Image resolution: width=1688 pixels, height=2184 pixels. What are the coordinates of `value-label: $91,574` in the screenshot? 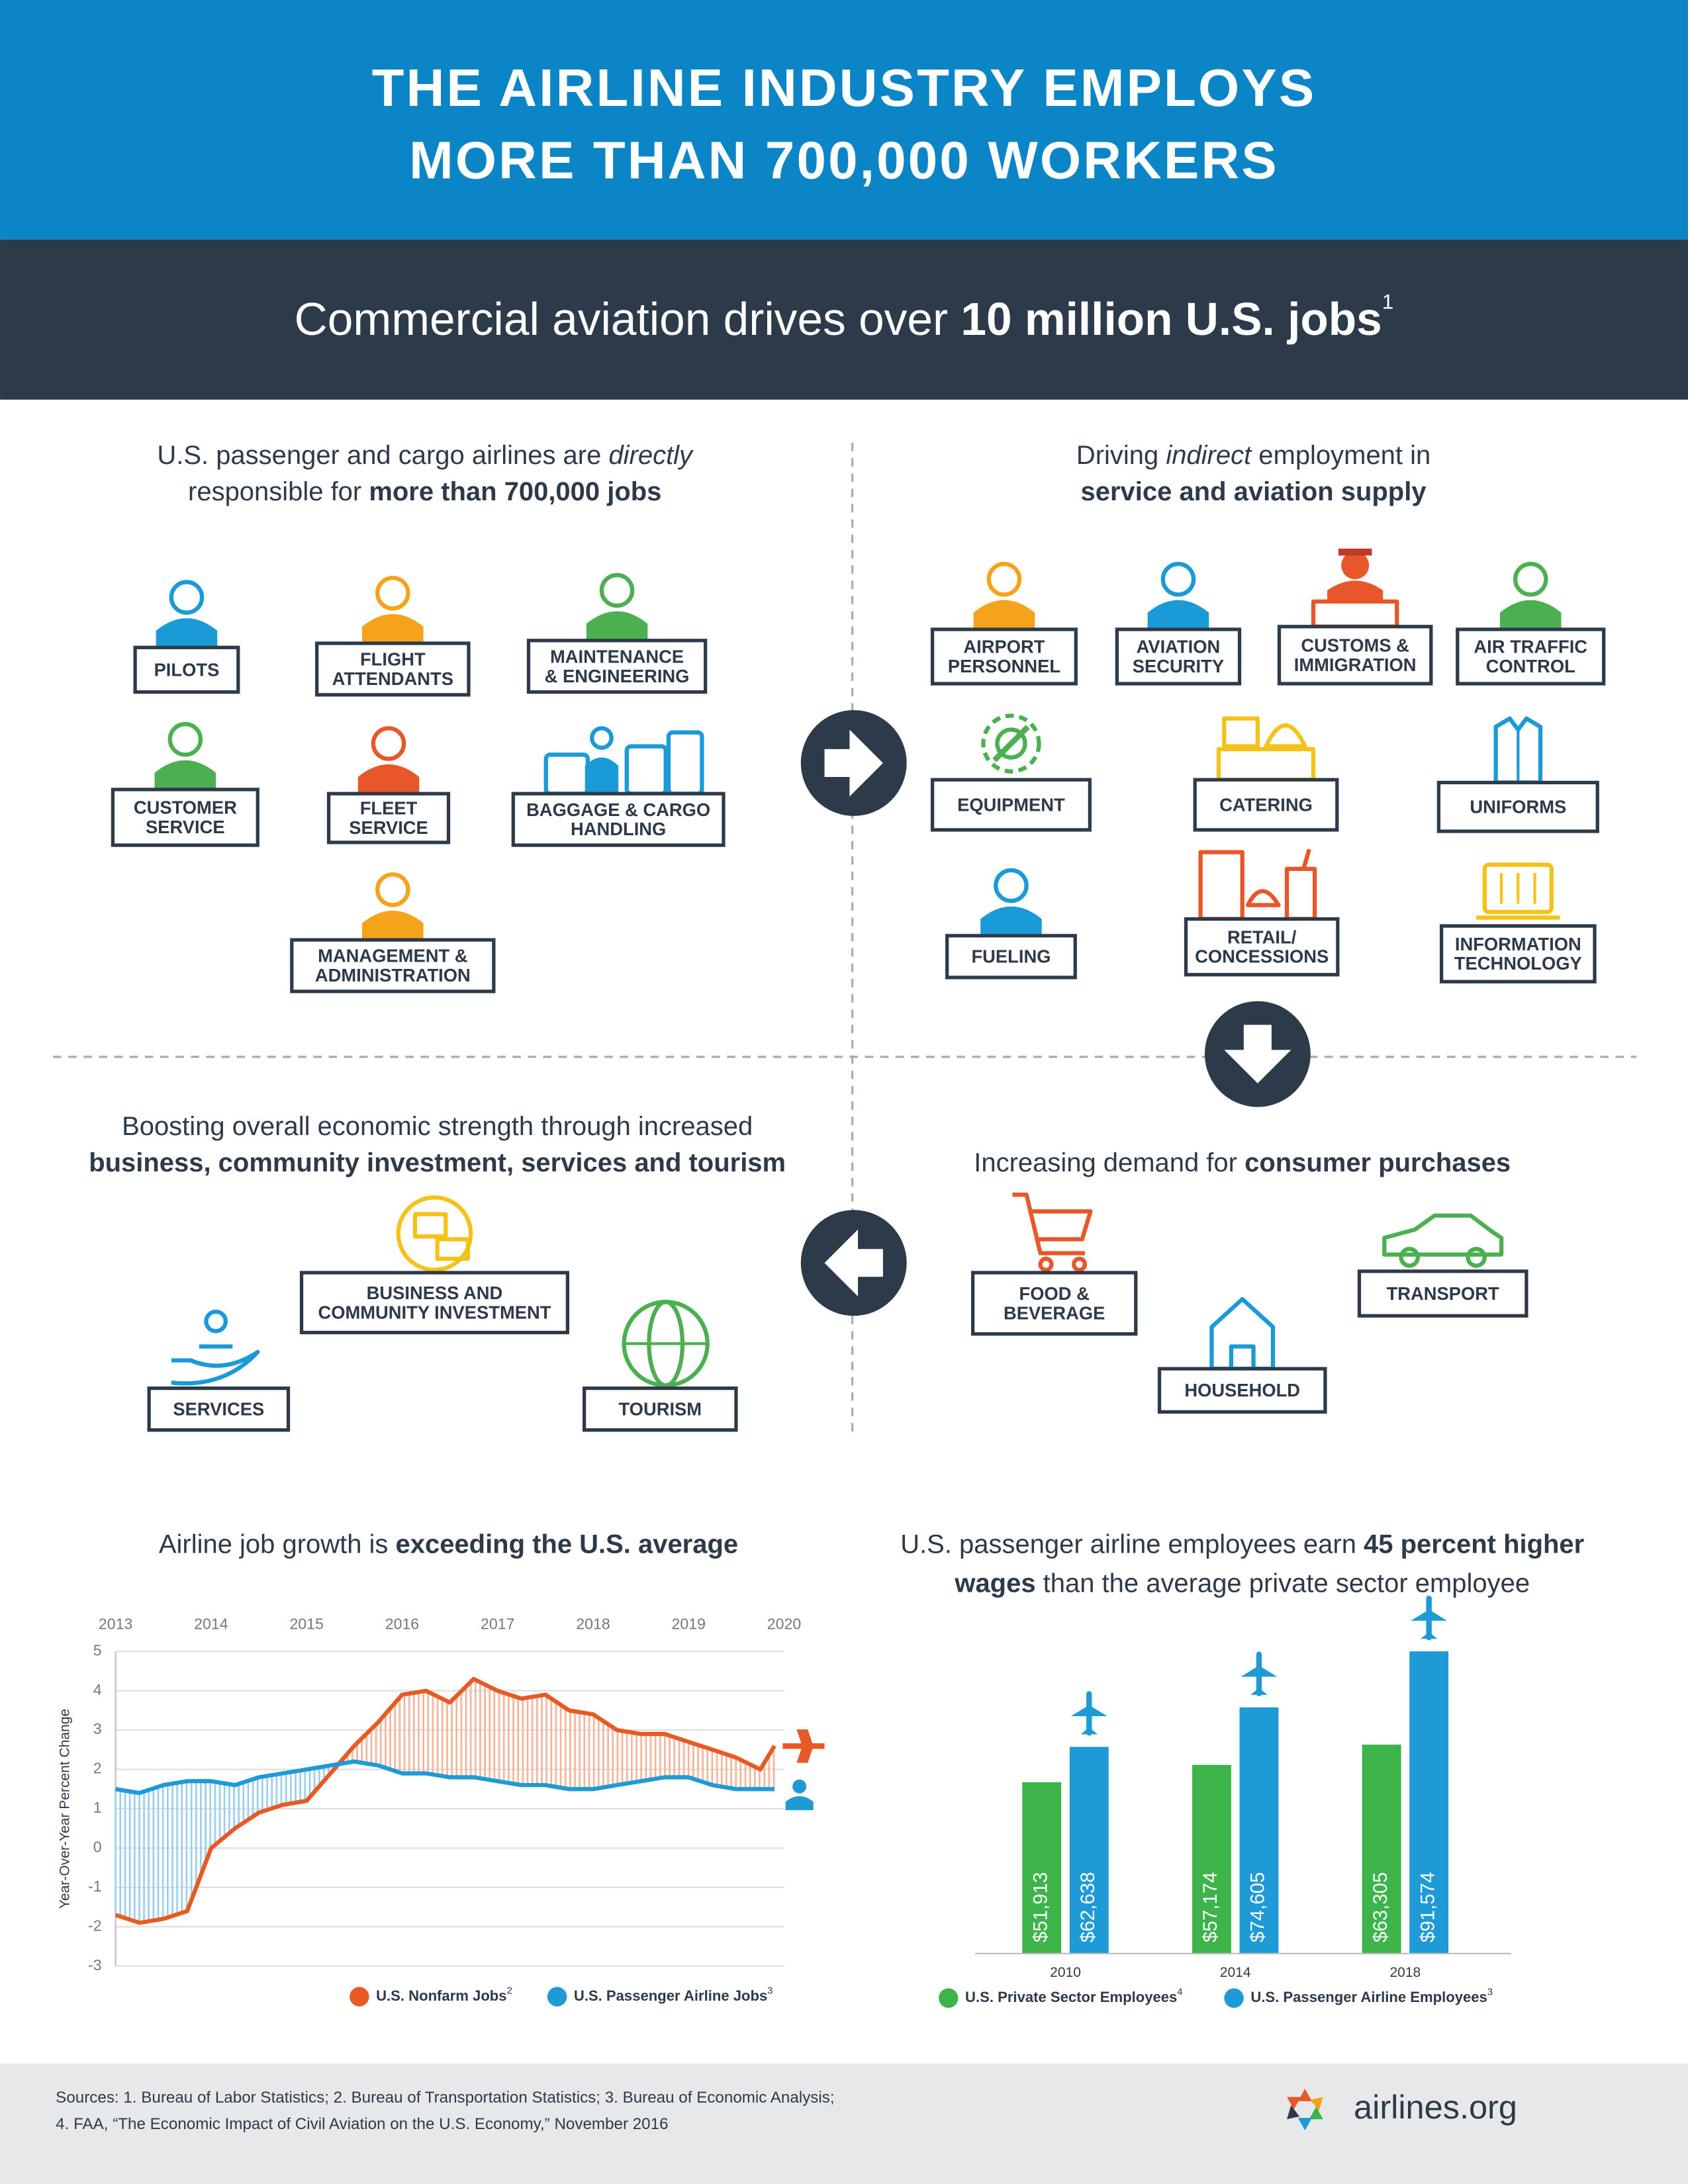 It's located at (1427, 1907).